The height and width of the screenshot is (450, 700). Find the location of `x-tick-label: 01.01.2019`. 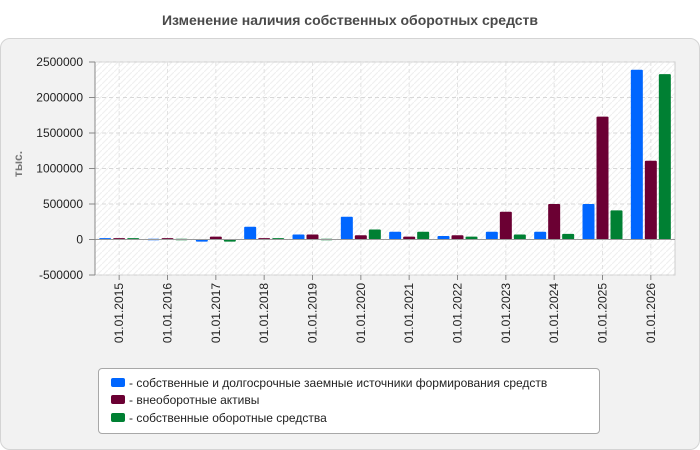

x-tick-label: 01.01.2019 is located at coordinates (313, 313).